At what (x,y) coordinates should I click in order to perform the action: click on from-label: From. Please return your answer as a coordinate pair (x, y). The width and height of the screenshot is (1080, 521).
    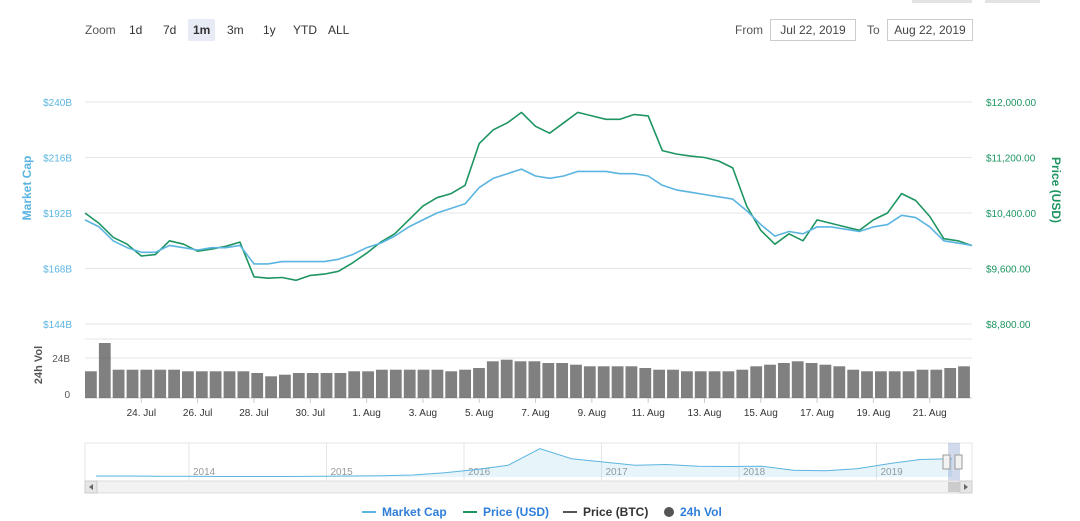
    Looking at the image, I should click on (749, 30).